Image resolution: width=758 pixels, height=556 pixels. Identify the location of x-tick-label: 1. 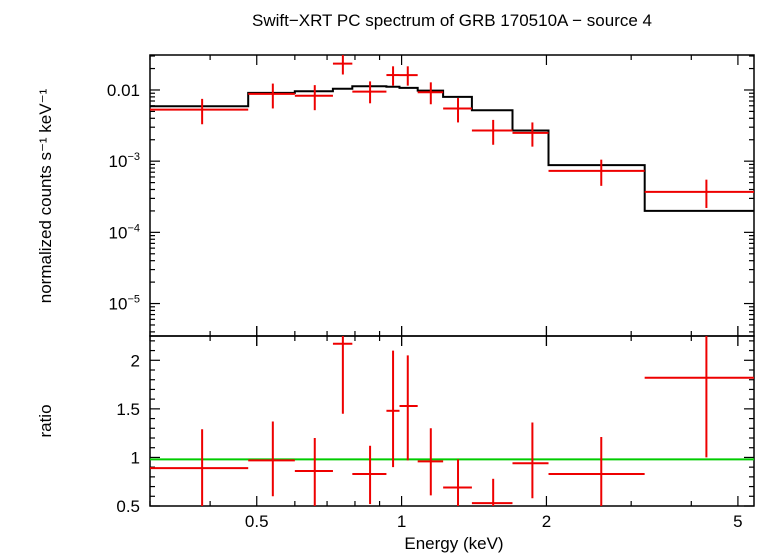
(401, 521).